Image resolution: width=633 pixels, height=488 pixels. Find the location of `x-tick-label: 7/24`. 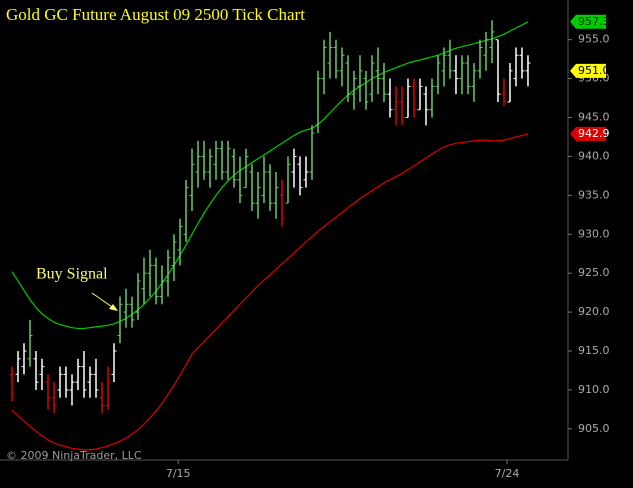

x-tick-label: 7/24 is located at coordinates (507, 473).